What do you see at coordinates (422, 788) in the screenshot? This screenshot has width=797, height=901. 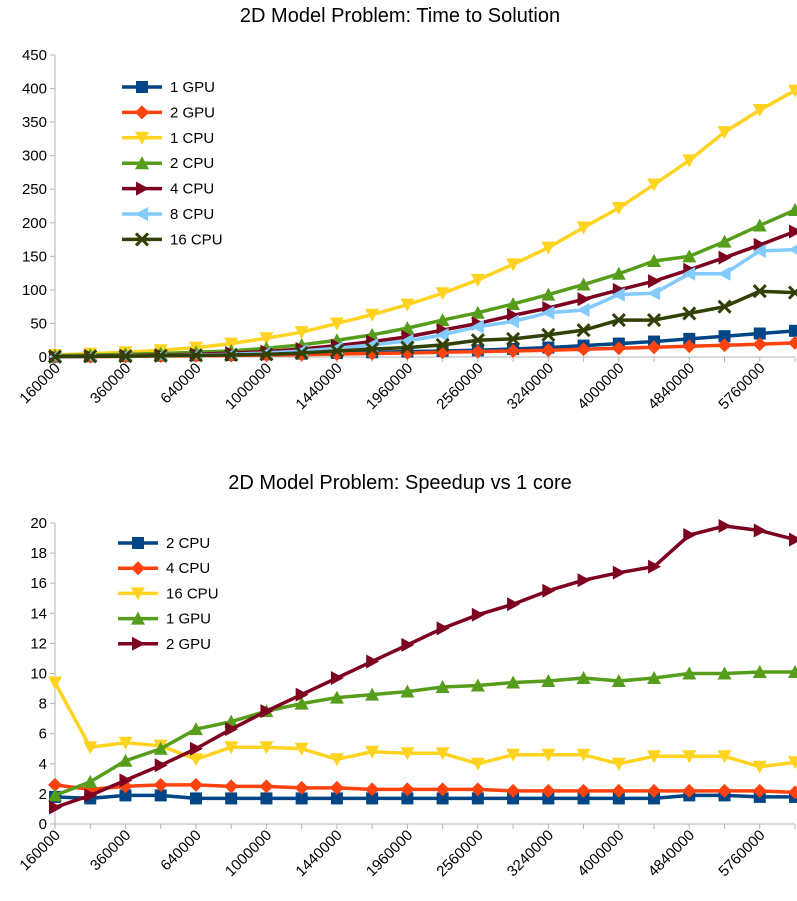 I see `series-4-cpu` at bounding box center [422, 788].